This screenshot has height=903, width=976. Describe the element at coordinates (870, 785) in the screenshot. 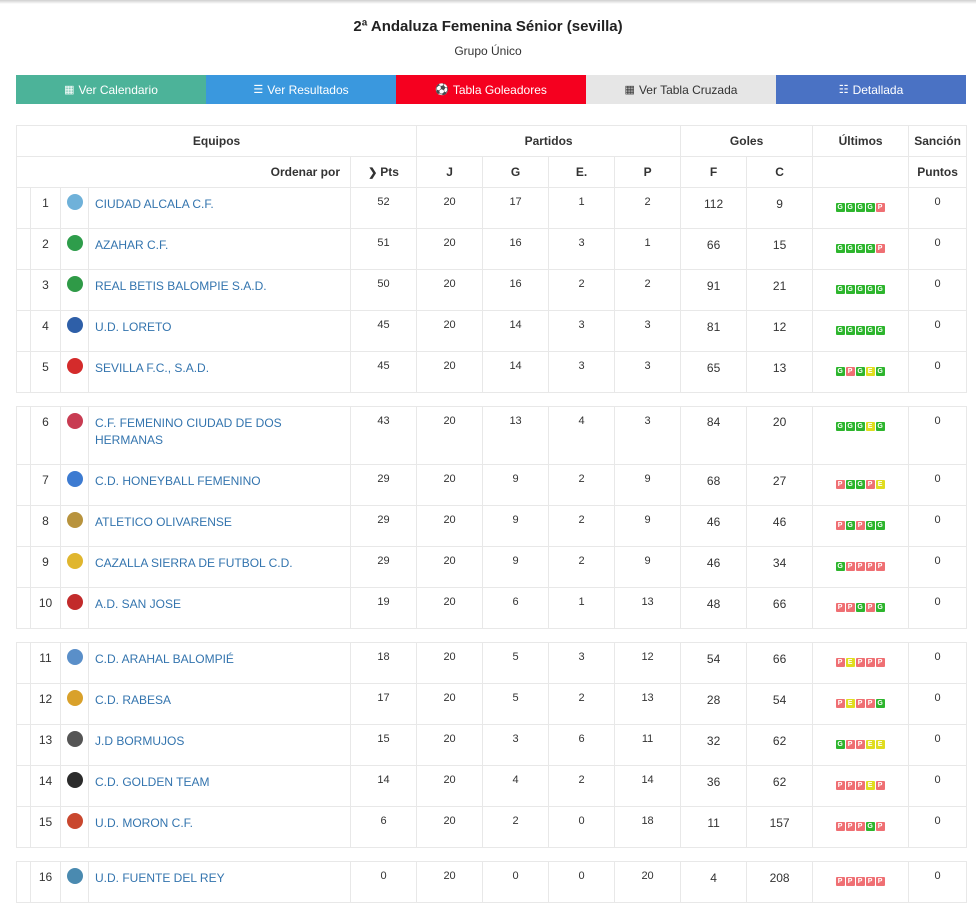

I see `result-badge: E` at that location.